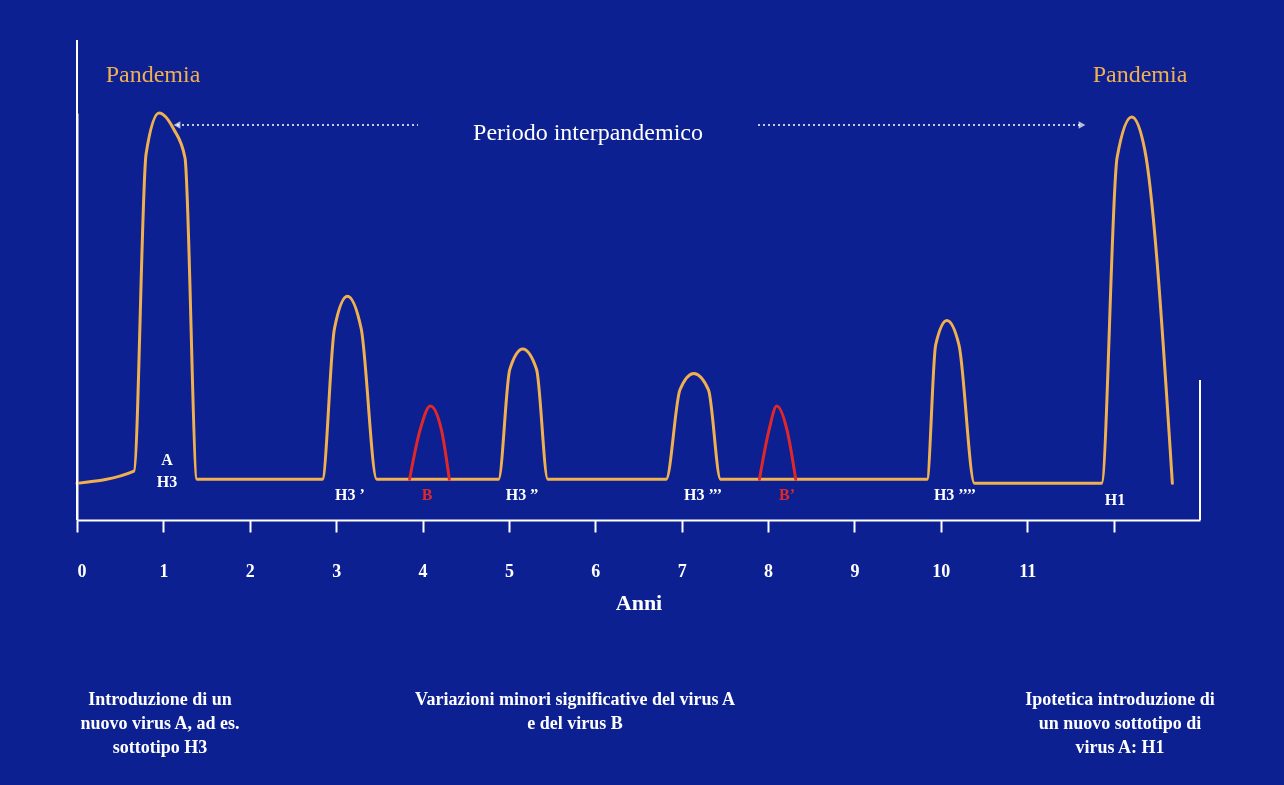 The width and height of the screenshot is (1284, 785). What do you see at coordinates (337, 570) in the screenshot?
I see `x-tick-label: 3` at bounding box center [337, 570].